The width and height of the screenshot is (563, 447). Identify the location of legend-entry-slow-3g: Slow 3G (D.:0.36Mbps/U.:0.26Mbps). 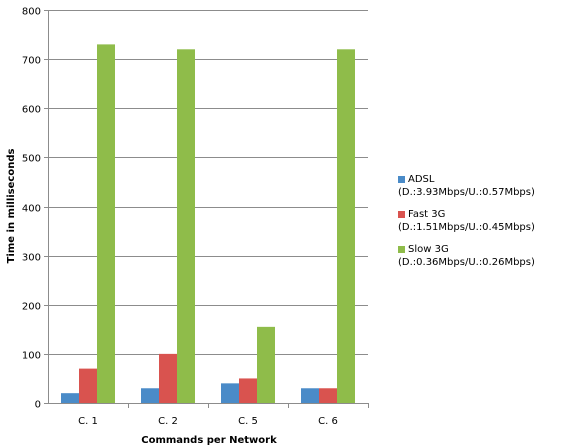
(480, 256).